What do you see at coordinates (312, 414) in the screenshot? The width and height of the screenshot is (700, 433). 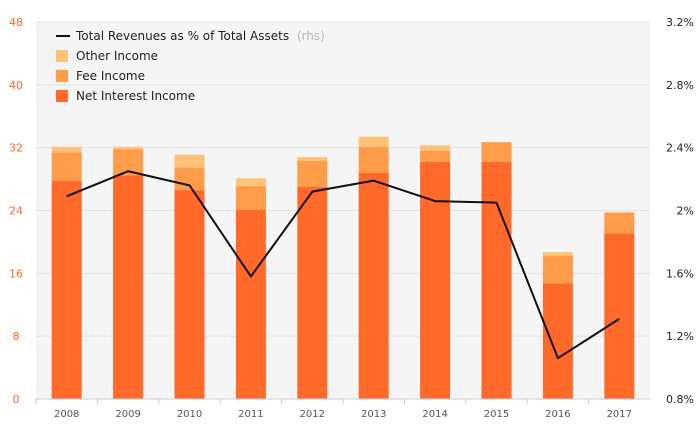 I see `x-tick-label: 2012` at bounding box center [312, 414].